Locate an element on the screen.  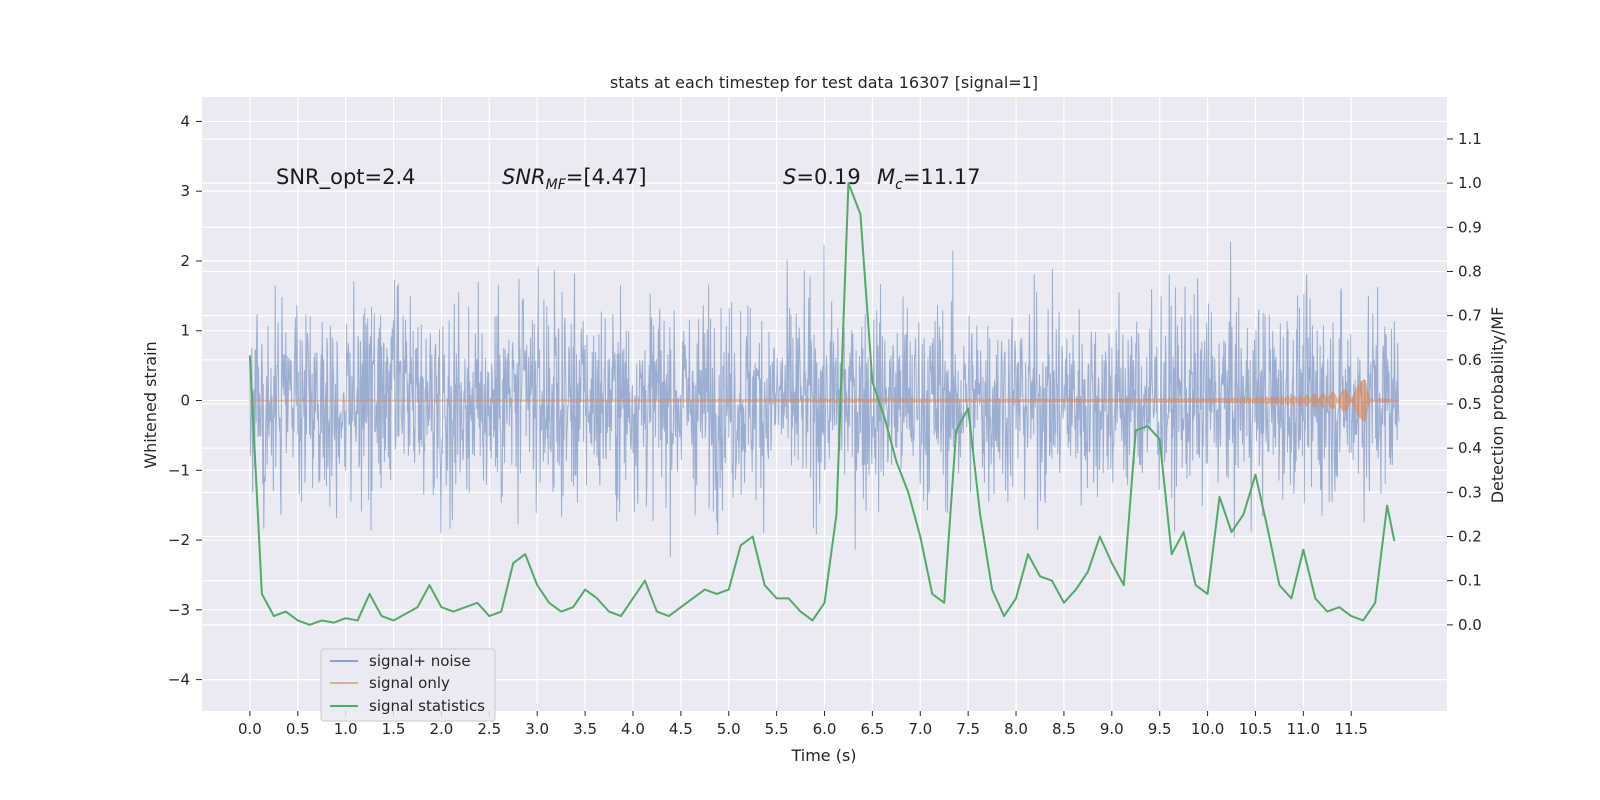
annotation-s: S=0.19 is located at coordinates (822, 177).